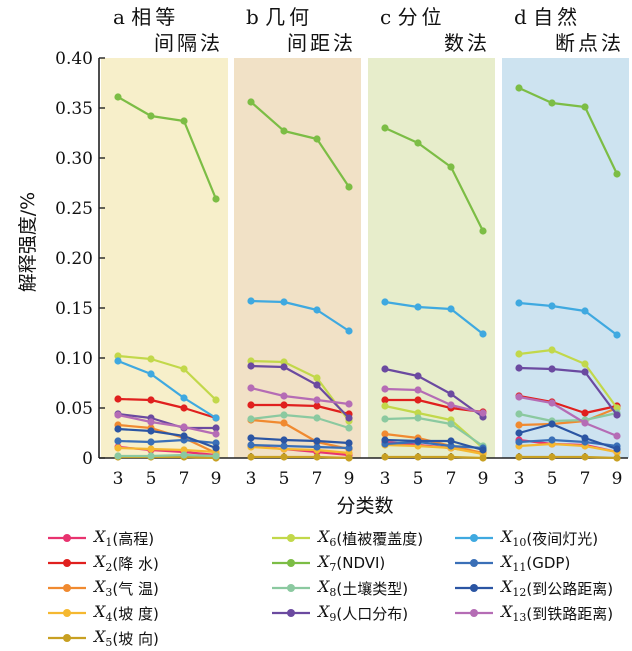 Image resolution: width=632 pixels, height=651 pixels. I want to click on legend-symbol-x1: X1, so click(103, 538).